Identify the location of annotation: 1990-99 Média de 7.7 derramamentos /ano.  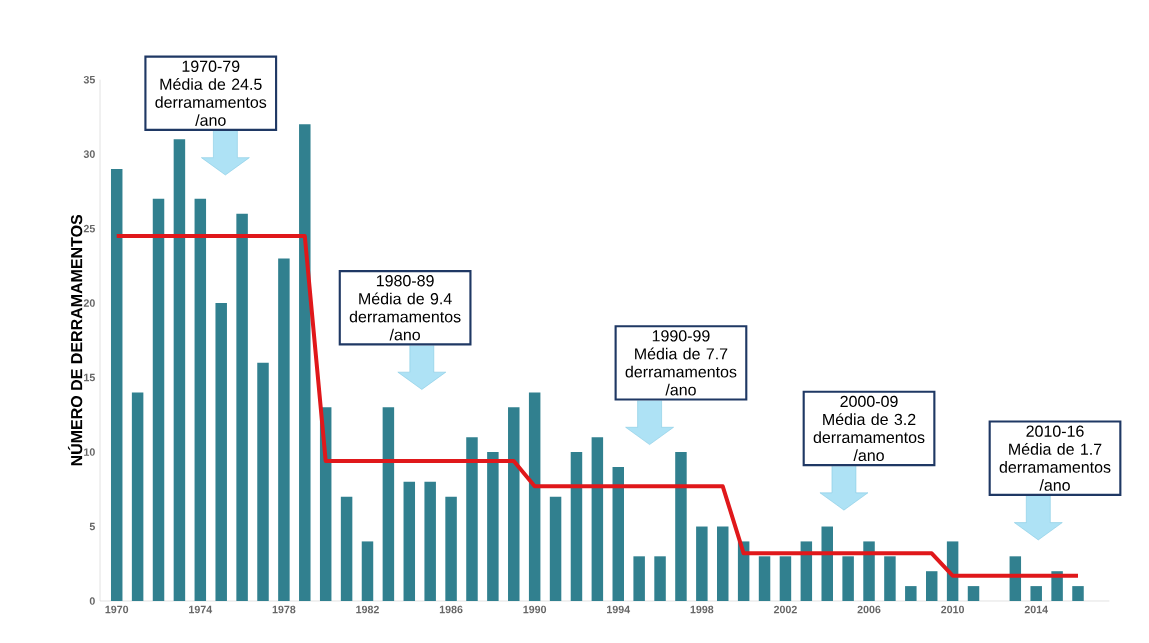
(681, 363).